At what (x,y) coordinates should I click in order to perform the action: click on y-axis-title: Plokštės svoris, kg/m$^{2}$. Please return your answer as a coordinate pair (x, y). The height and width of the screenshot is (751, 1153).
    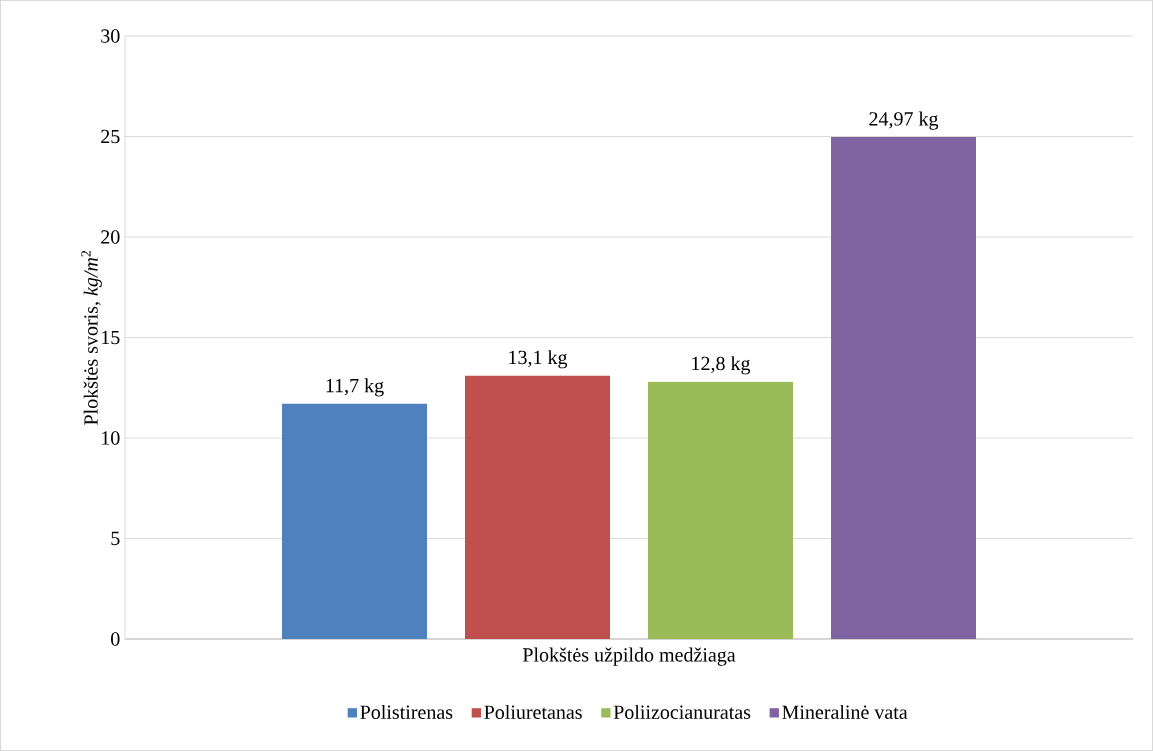
    Looking at the image, I should click on (91, 337).